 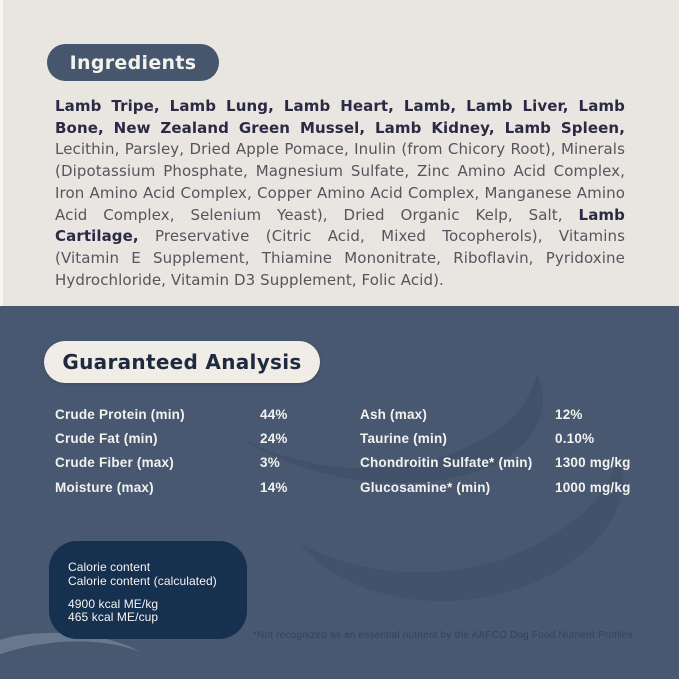 What do you see at coordinates (404, 439) in the screenshot?
I see `nutrient-label: Taurine (min)` at bounding box center [404, 439].